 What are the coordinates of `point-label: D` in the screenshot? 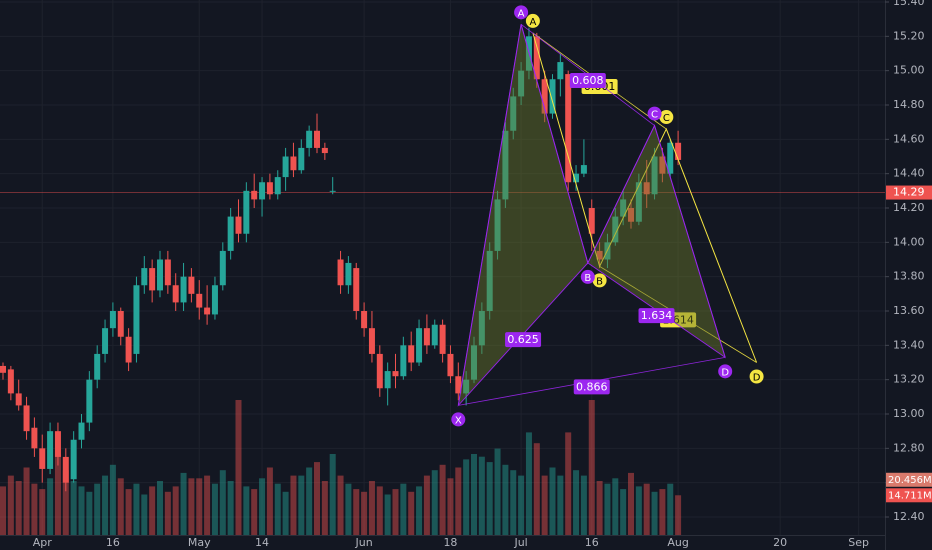 It's located at (725, 372).